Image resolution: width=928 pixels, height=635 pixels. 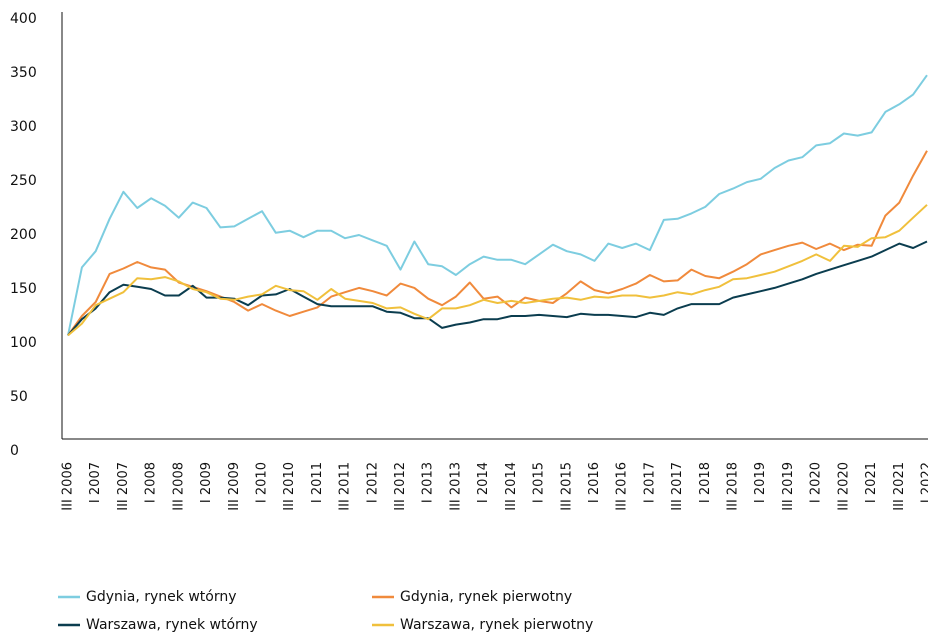 What do you see at coordinates (483, 482) in the screenshot?
I see `x-tick-label: I 2014` at bounding box center [483, 482].